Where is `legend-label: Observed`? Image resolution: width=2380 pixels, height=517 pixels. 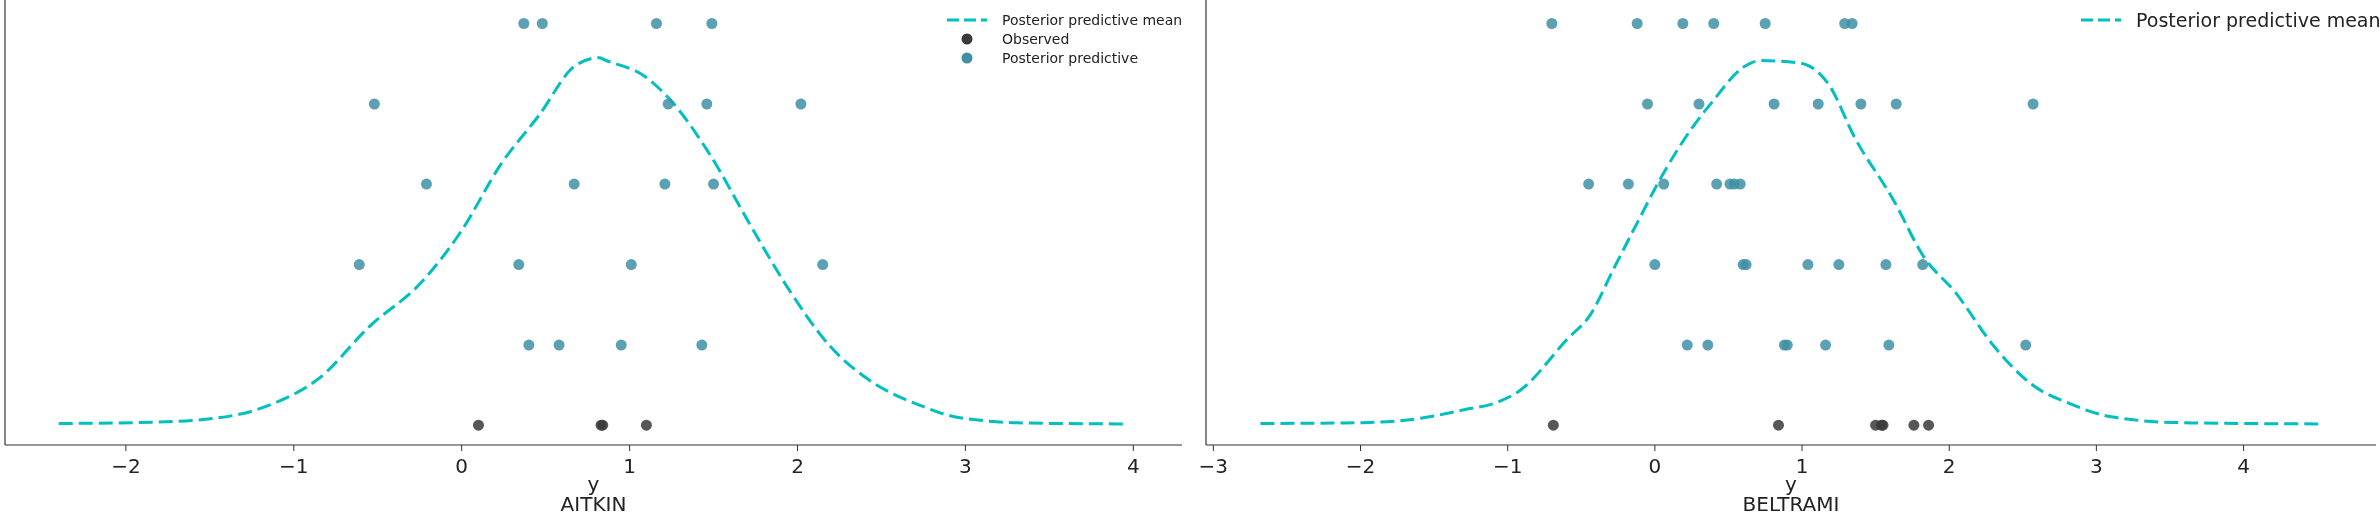 legend-label: Observed is located at coordinates (1036, 38).